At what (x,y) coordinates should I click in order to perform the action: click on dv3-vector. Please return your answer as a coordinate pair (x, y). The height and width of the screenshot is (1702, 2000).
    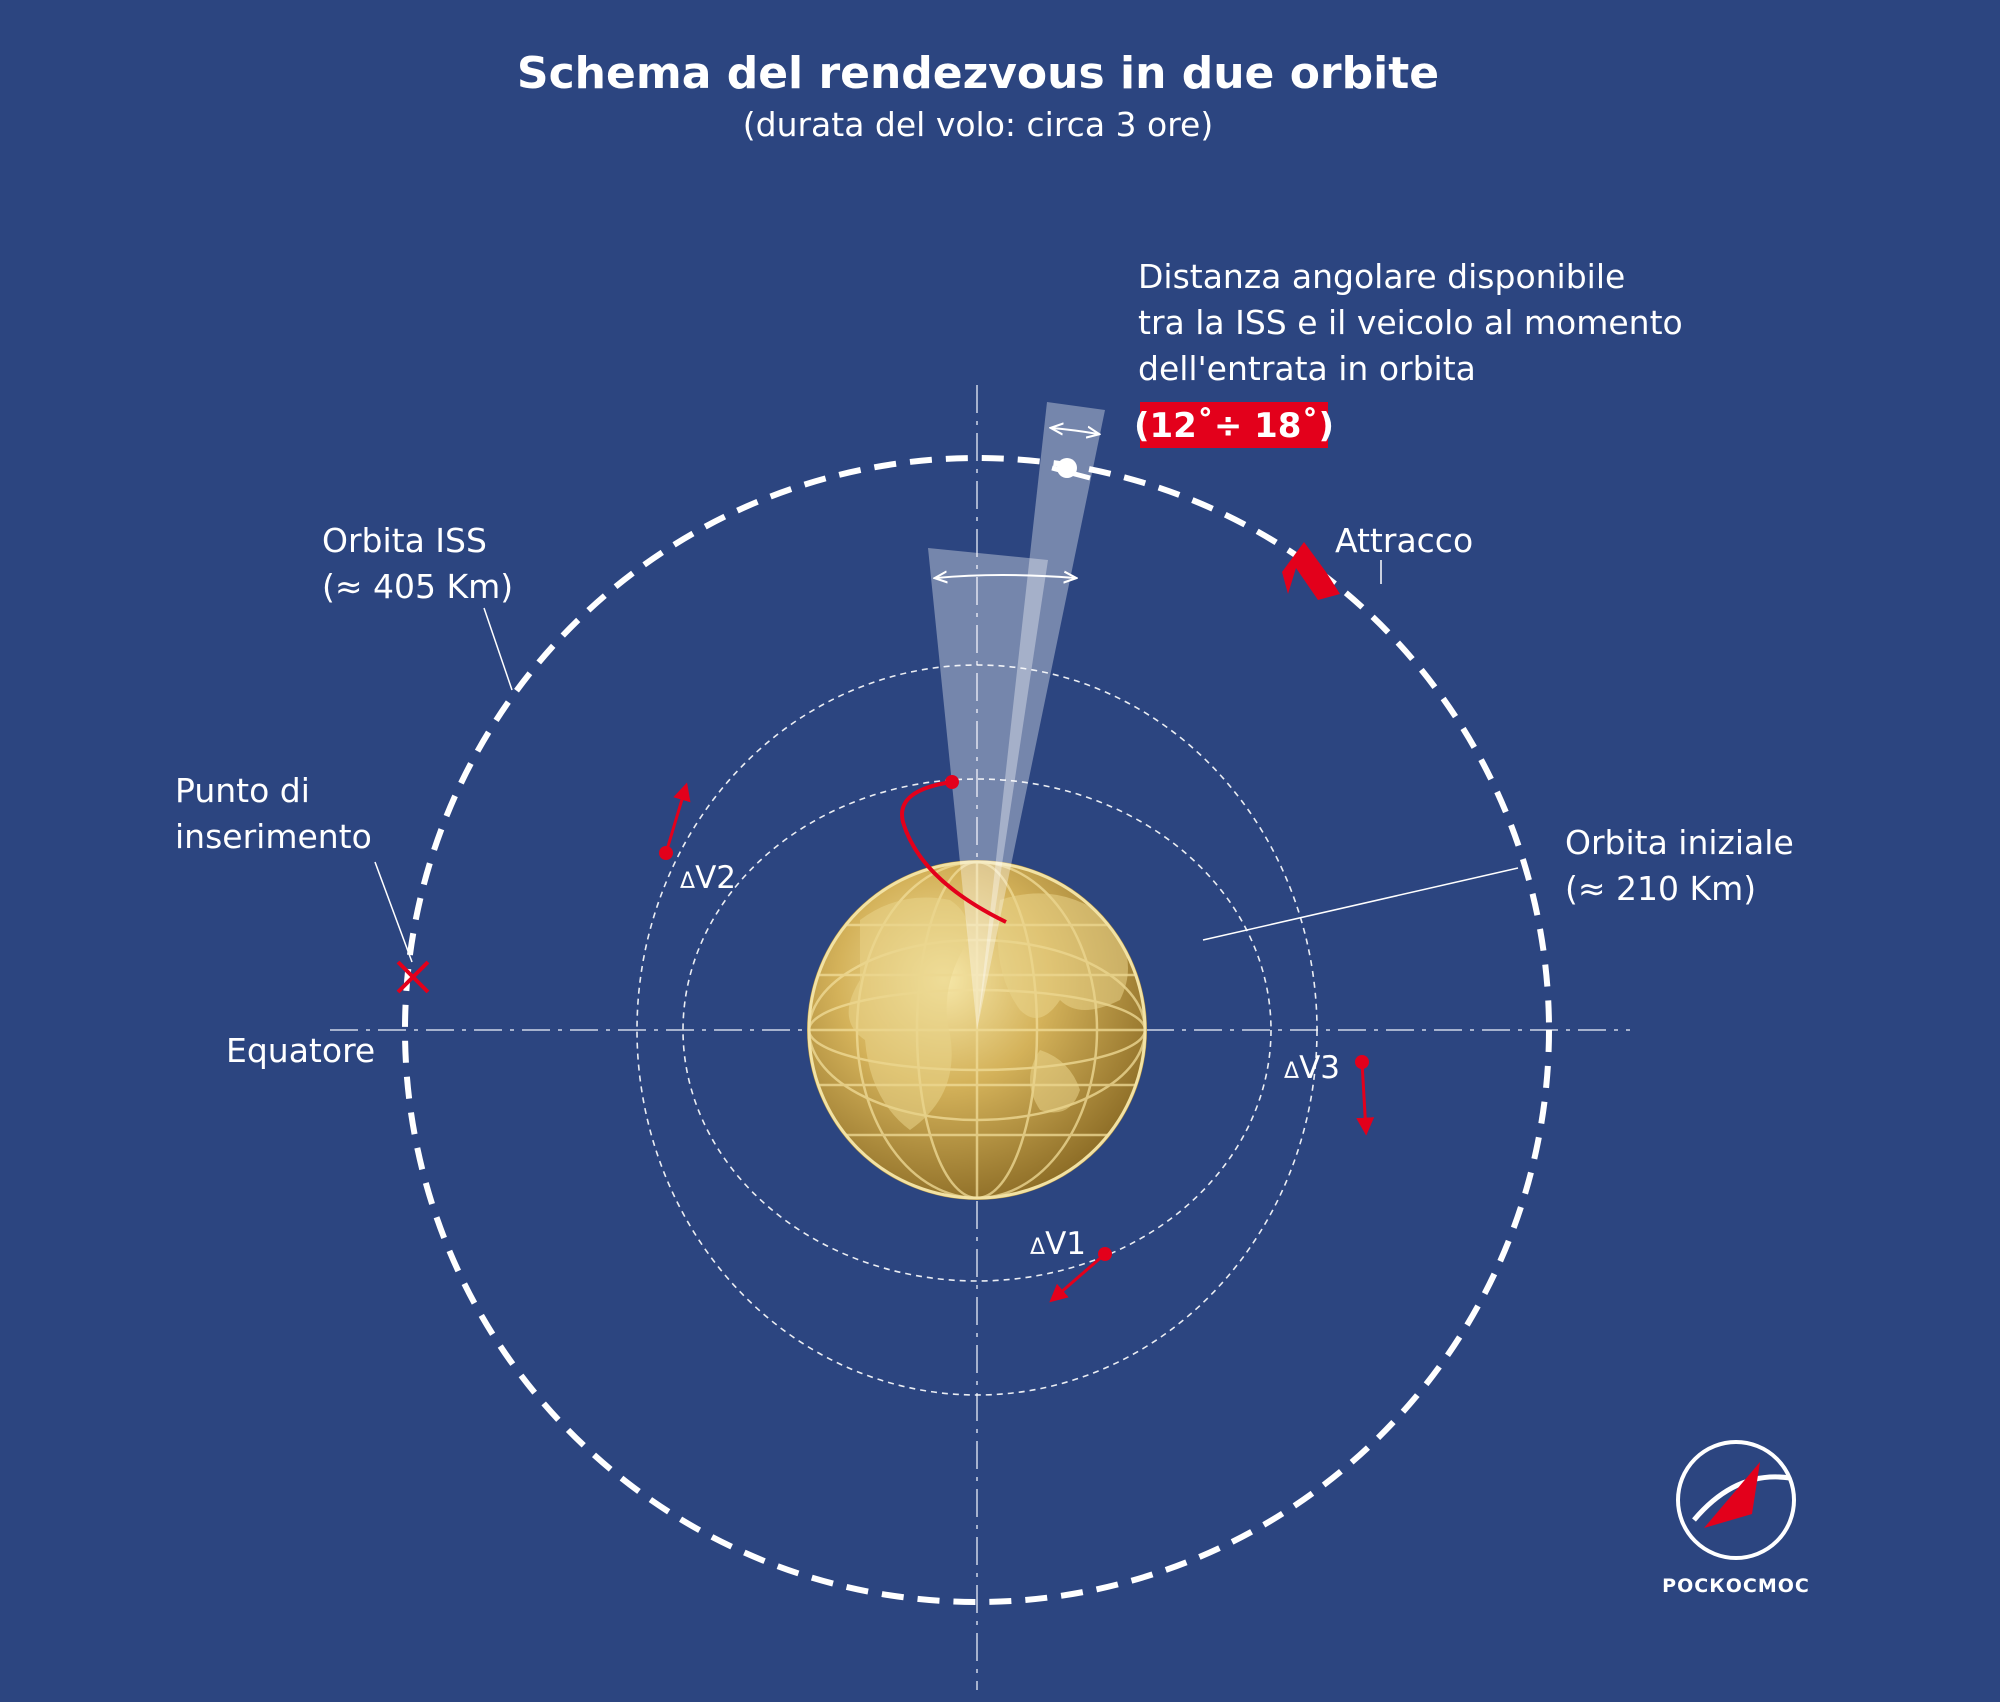
    Looking at the image, I should click on (1365, 1095).